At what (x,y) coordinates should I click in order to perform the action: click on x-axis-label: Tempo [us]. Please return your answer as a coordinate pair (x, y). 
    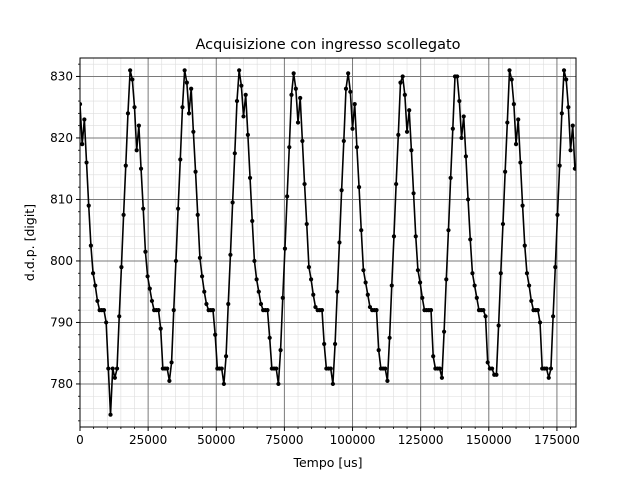
    Looking at the image, I should click on (327, 462).